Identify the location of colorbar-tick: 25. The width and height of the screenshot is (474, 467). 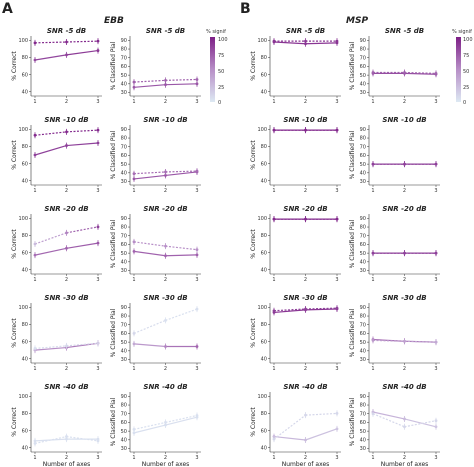
(466, 88).